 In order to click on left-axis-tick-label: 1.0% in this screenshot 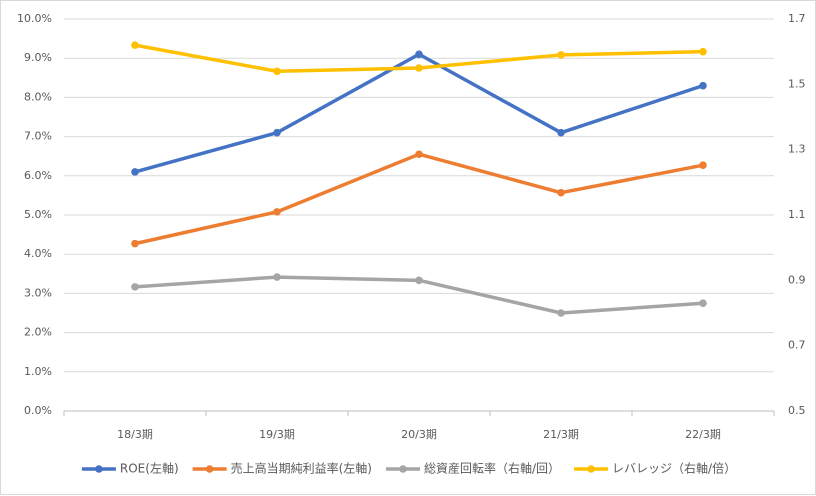, I will do `click(38, 371)`.